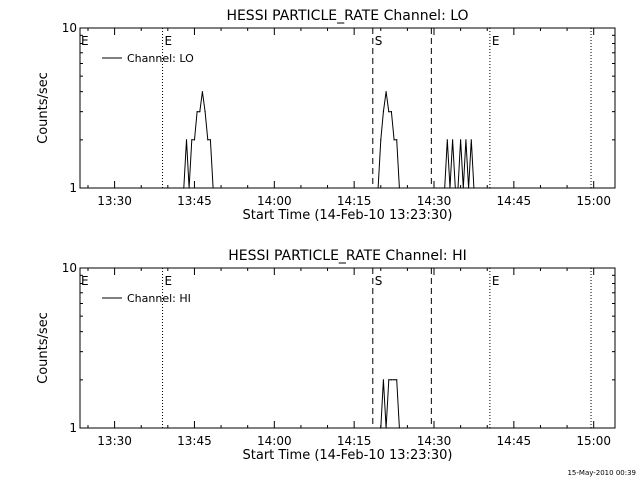  Describe the element at coordinates (347, 256) in the screenshot. I see `chart-title: HESSI PARTICLE_RATE Channel: HI` at that location.